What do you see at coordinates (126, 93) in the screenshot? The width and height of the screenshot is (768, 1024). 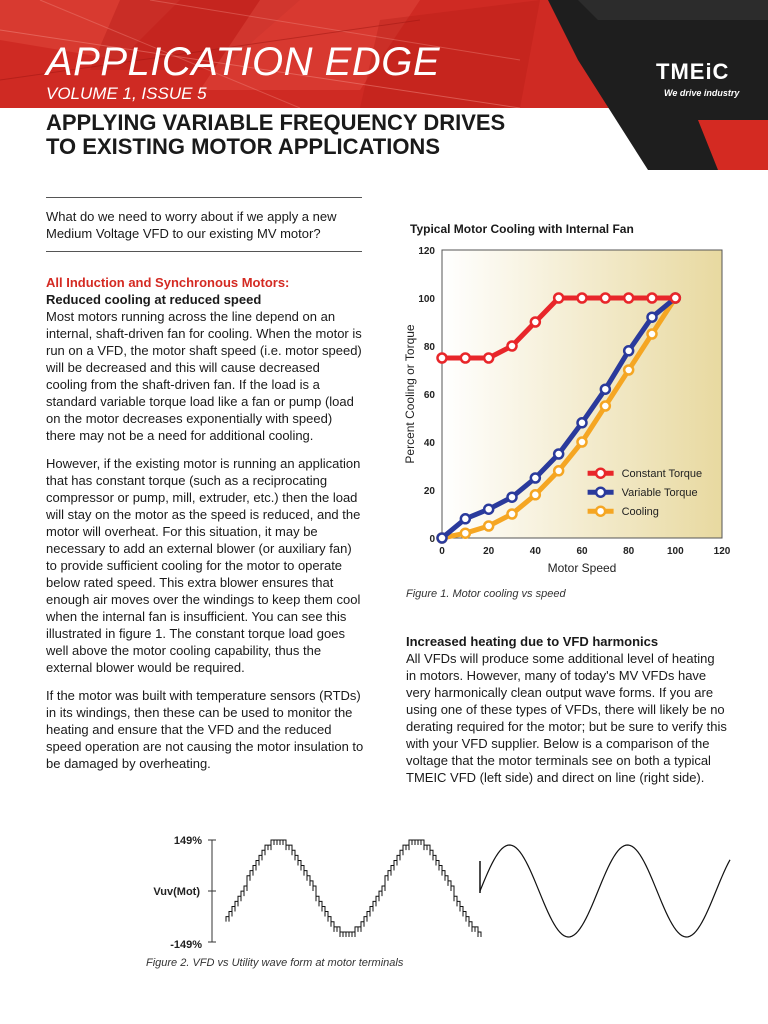 I see `issue-label: VOLUME 1, ISSUE 5` at bounding box center [126, 93].